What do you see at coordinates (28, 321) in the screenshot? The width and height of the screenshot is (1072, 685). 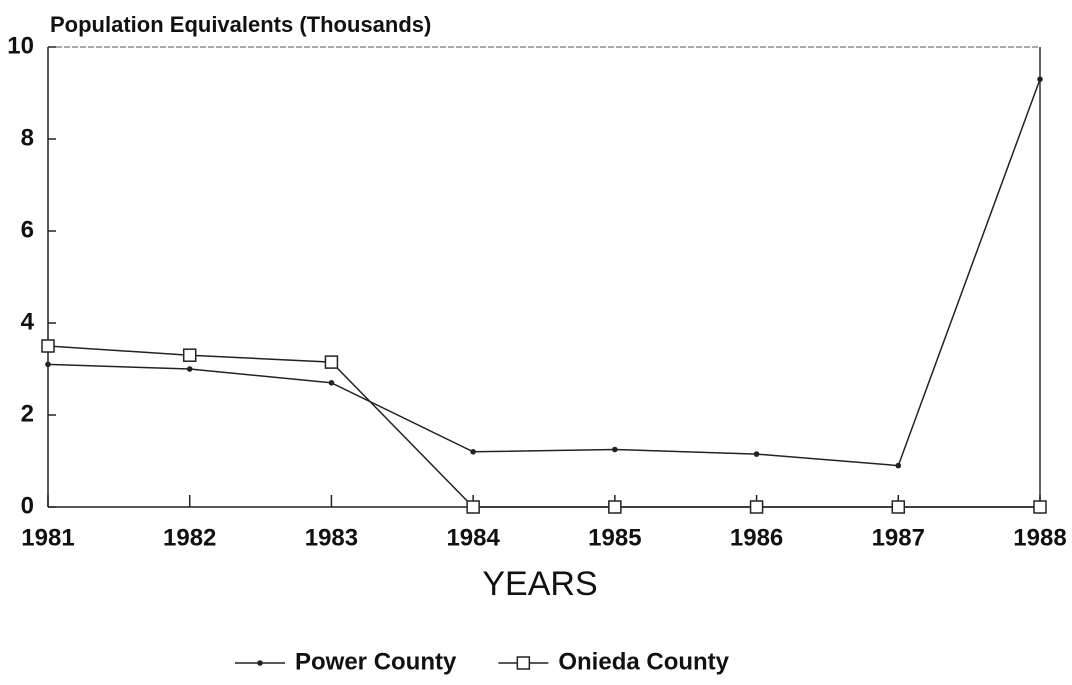 I see `y-tick-label: 4` at bounding box center [28, 321].